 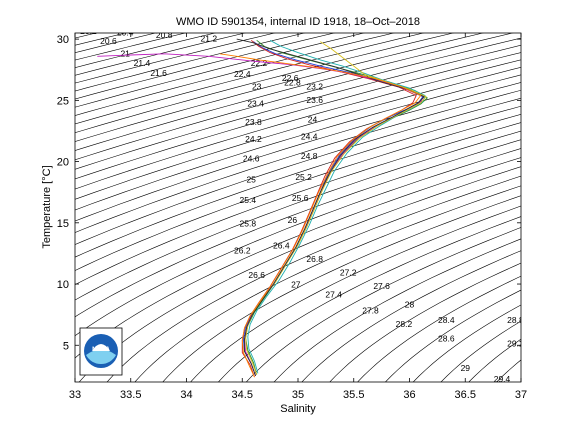 I want to click on density-contour-label: 25, so click(x=251, y=179).